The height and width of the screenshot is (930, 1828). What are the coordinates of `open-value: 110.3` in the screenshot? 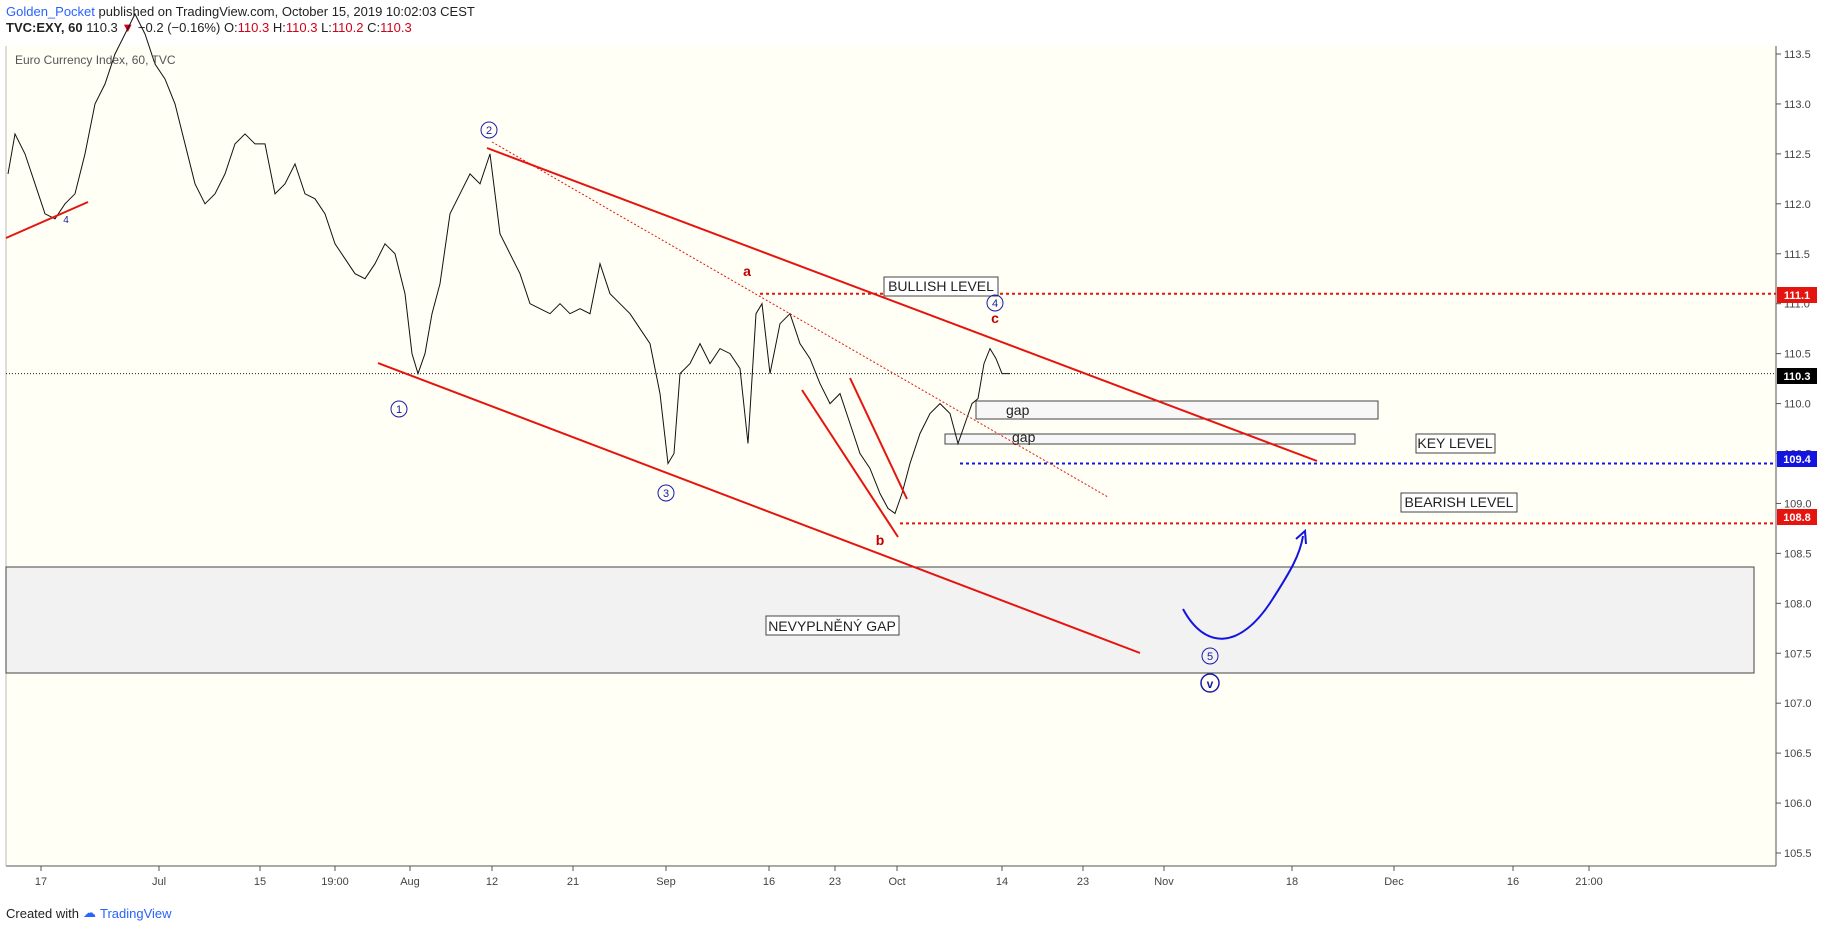 It's located at (253, 27).